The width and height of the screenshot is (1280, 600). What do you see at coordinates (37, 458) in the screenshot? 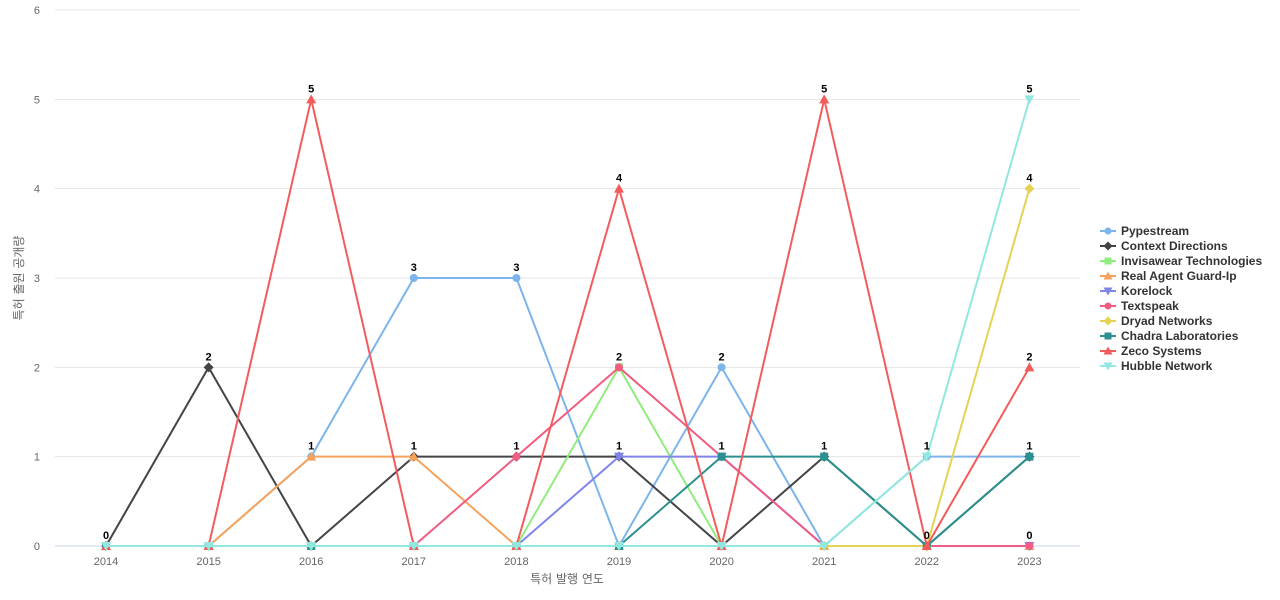
I see `y-tick-label: 1` at bounding box center [37, 458].